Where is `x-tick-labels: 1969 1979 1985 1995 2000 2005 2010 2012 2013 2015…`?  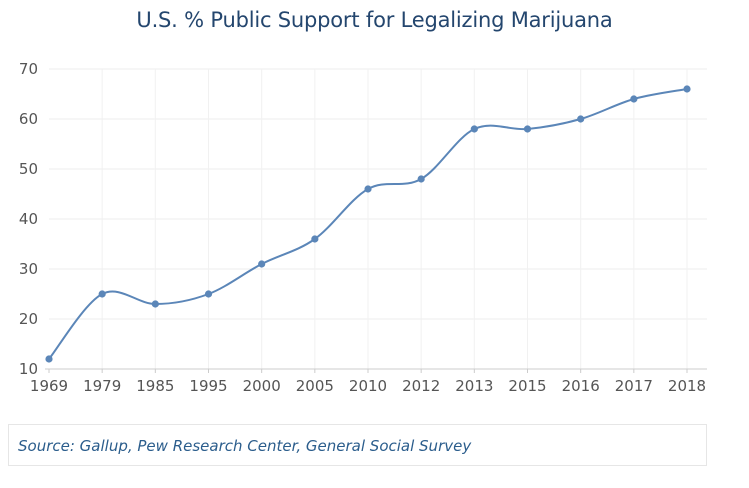 x-tick-labels: 1969 1979 1985 1995 2000 2005 2010 2012 2013 2015… is located at coordinates (368, 386).